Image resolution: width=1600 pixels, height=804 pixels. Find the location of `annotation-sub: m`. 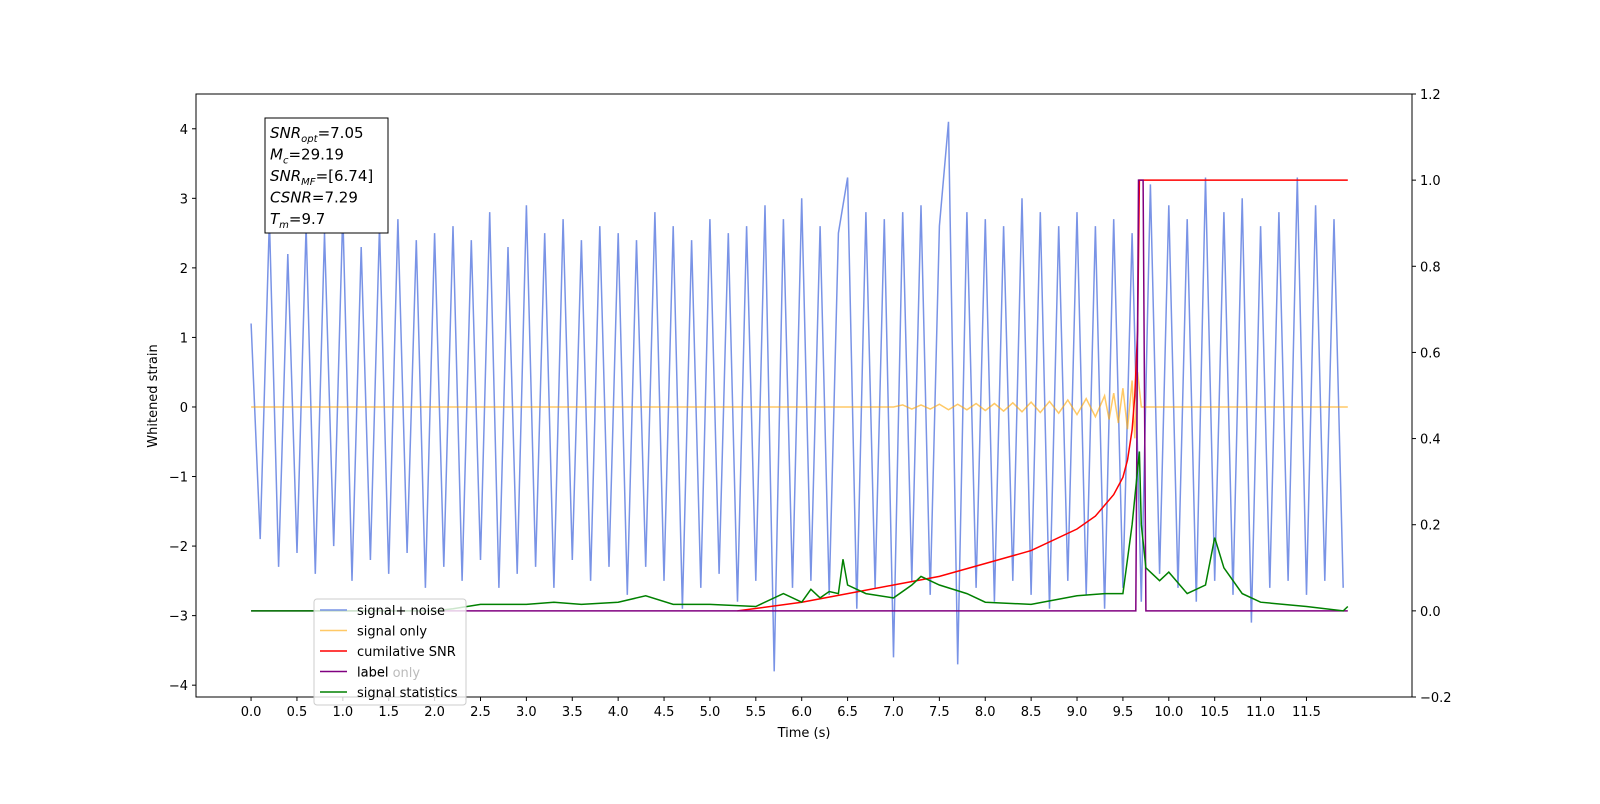

annotation-sub: m is located at coordinates (284, 225).